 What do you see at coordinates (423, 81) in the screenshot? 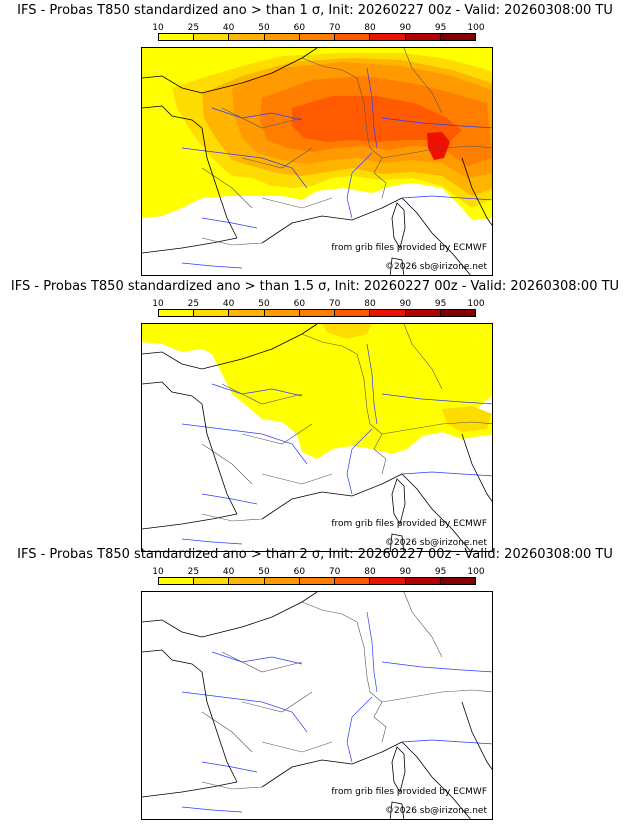
I see `border-germany-east` at bounding box center [423, 81].